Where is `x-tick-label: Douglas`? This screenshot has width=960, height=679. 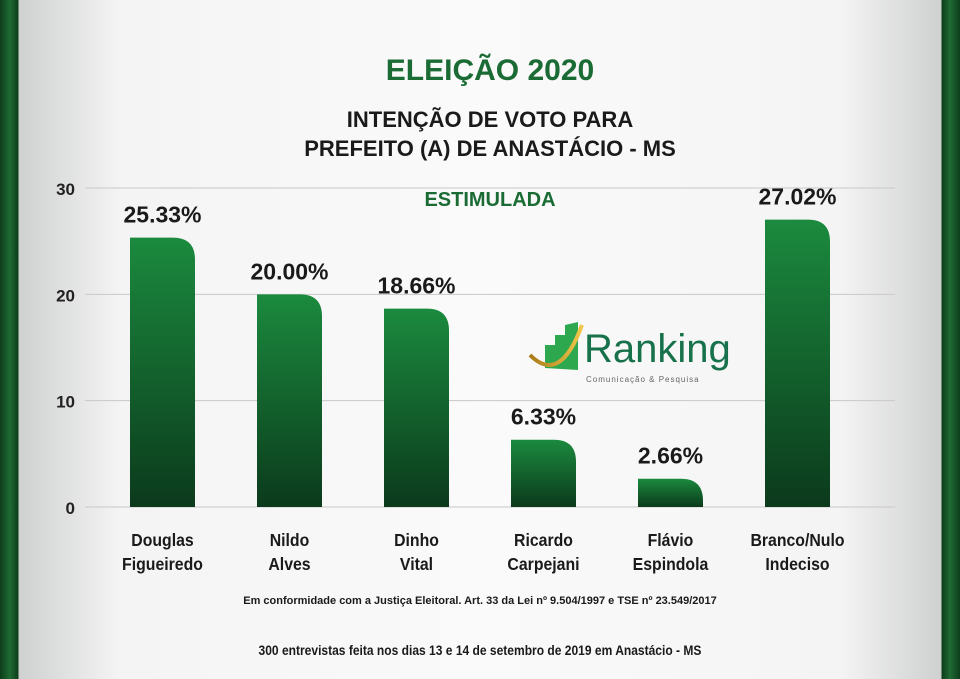
x-tick-label: Douglas is located at coordinates (162, 540).